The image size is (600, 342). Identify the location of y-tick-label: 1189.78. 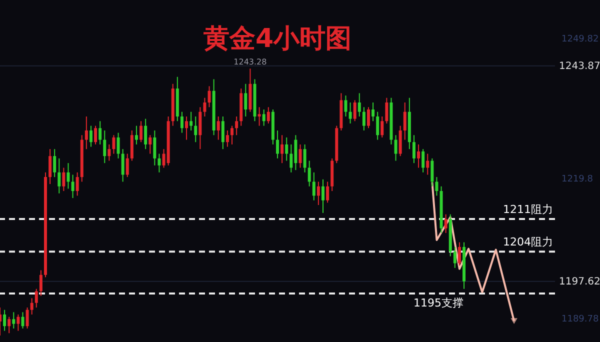
(580, 319).